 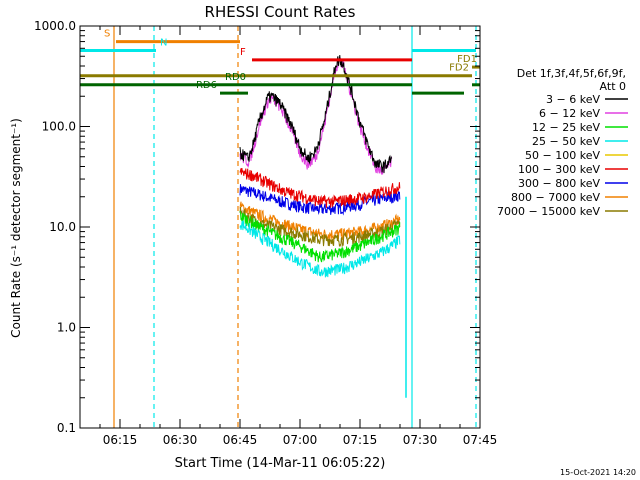 What do you see at coordinates (280, 12) in the screenshot?
I see `chart-title: RHESSI Count Rates` at bounding box center [280, 12].